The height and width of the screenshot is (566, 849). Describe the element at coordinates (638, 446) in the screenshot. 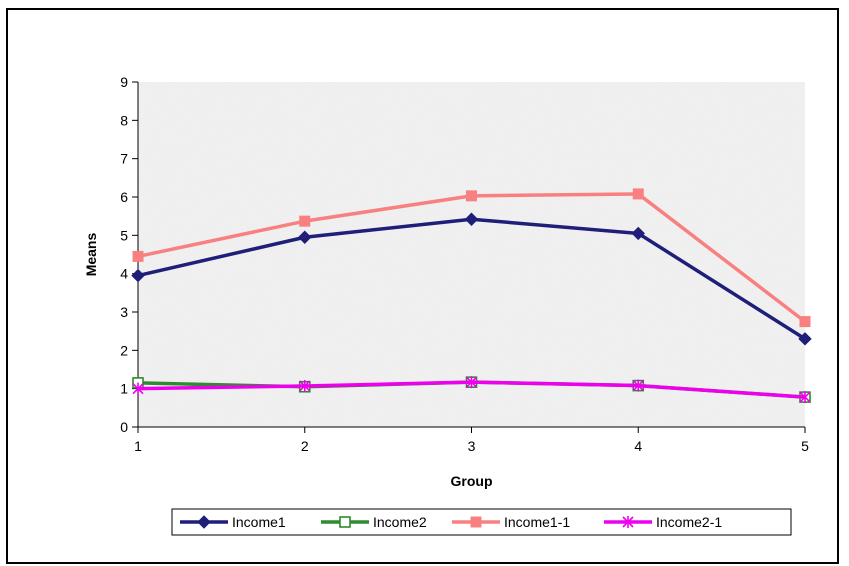

I see `x-tick-label: 4` at that location.